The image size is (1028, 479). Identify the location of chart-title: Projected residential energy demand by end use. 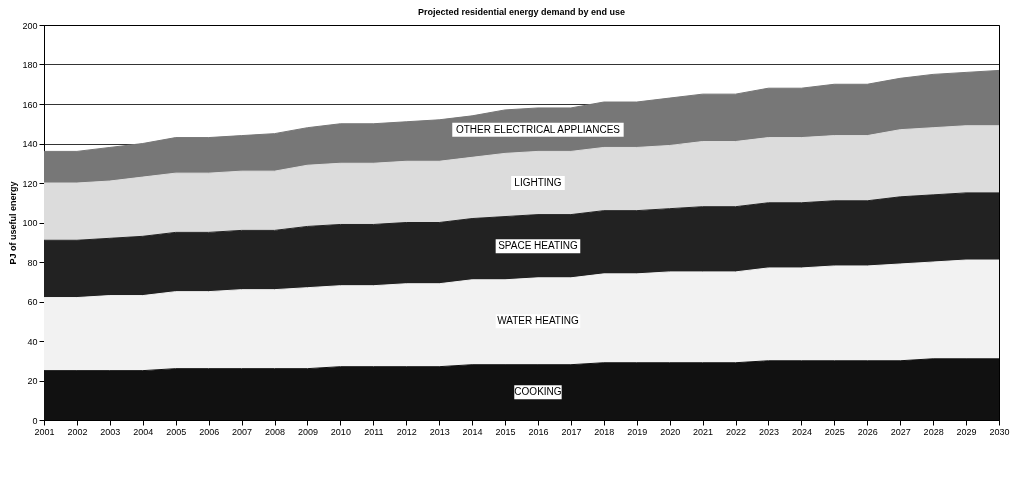
(521, 12).